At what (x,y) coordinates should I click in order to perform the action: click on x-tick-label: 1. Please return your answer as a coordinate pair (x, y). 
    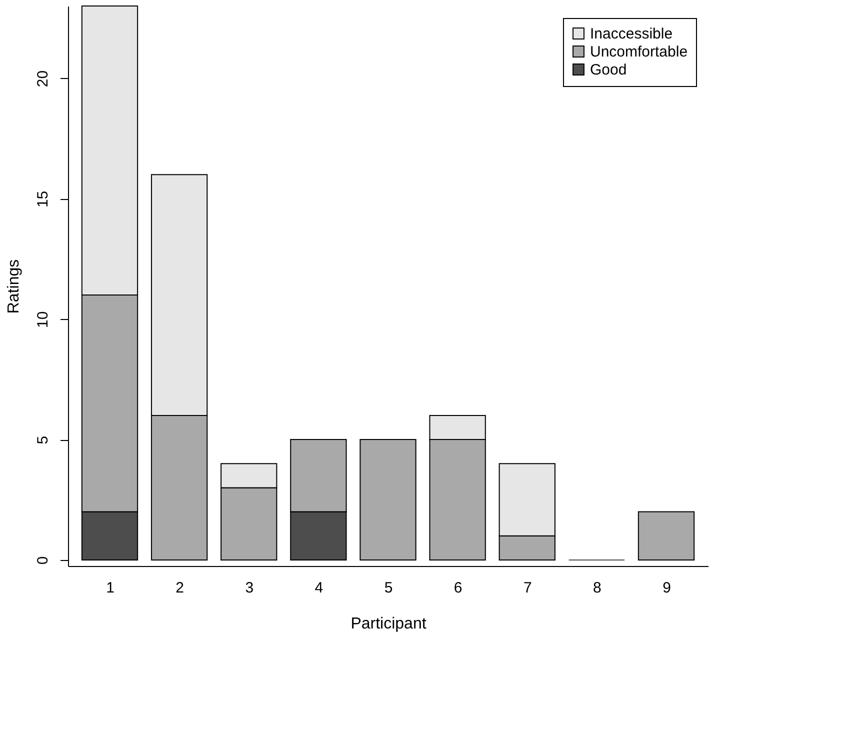
    Looking at the image, I should click on (110, 588).